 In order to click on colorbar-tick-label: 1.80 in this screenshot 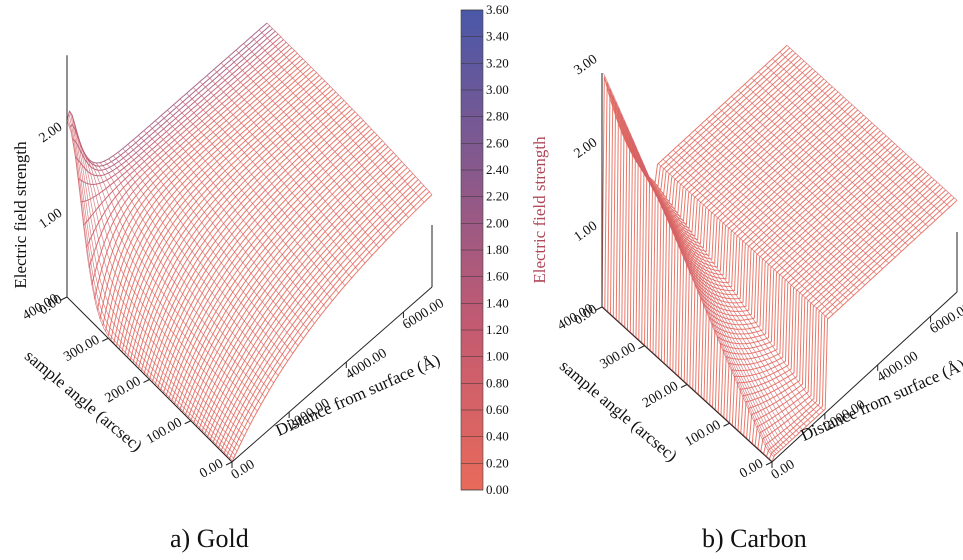, I will do `click(497, 249)`.